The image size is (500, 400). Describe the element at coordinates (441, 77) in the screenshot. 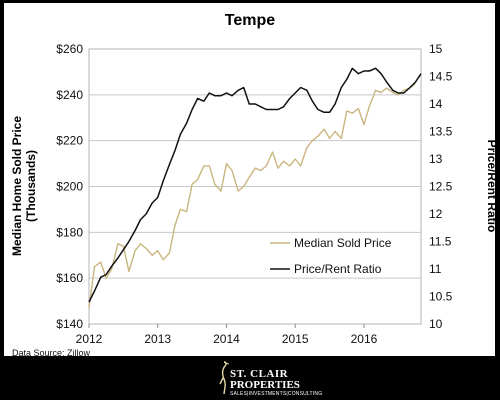

I see `y-right-tick-label: 14.5` at that location.